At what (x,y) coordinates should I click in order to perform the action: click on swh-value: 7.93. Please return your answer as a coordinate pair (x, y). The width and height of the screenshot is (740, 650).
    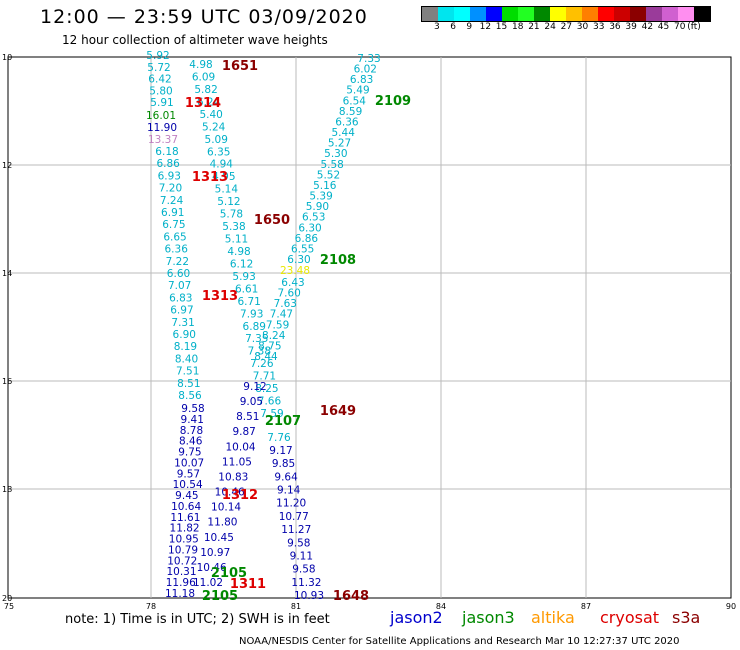
    Looking at the image, I should click on (251, 314).